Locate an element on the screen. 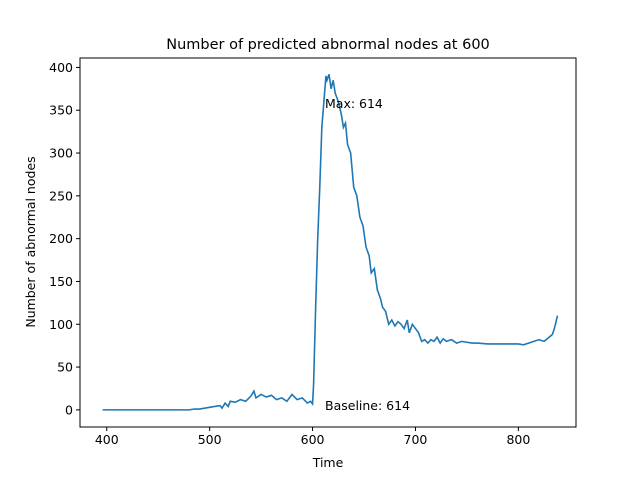  annotation: Max: 614 is located at coordinates (354, 103).